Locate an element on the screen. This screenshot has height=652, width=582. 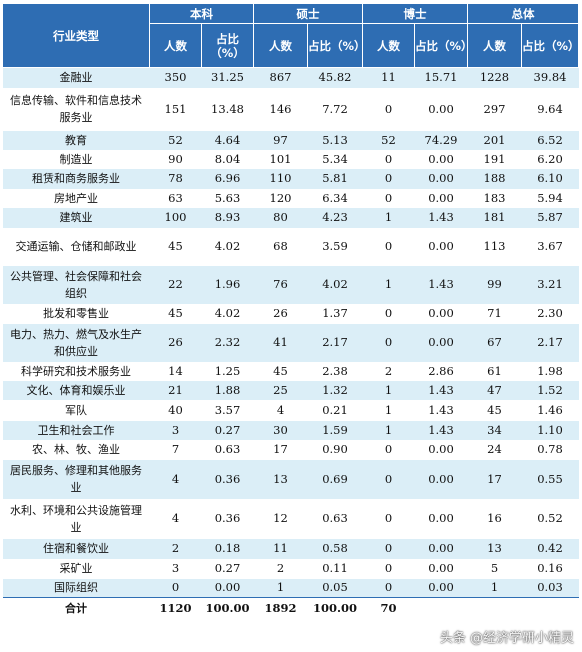
ratio-cell: 0.69 is located at coordinates (335, 479).